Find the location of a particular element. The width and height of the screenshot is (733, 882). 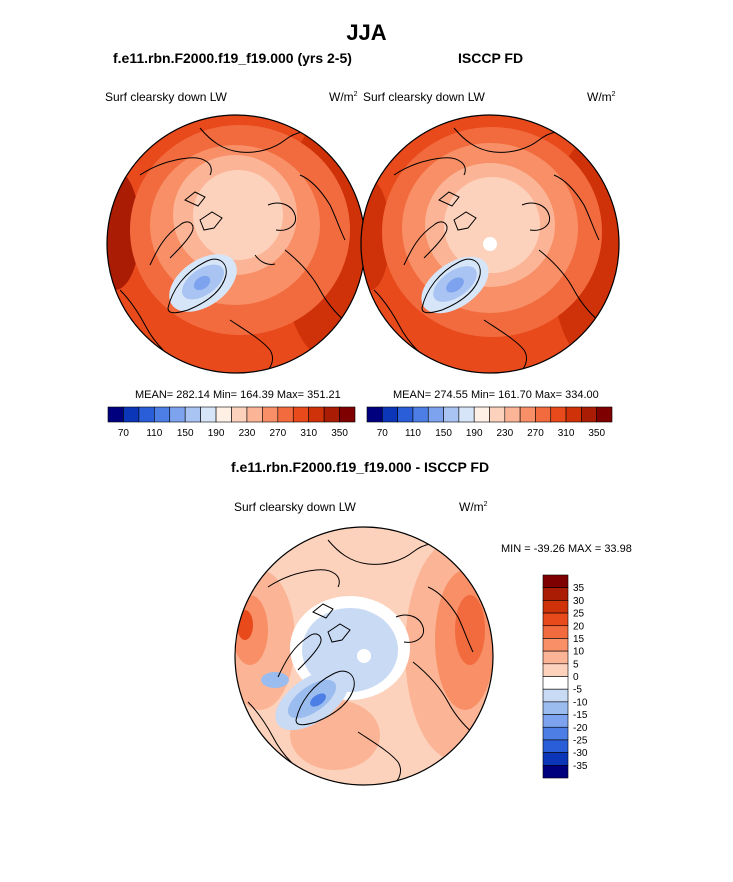

colorbar-diff-tick-label: 0 is located at coordinates (576, 677).